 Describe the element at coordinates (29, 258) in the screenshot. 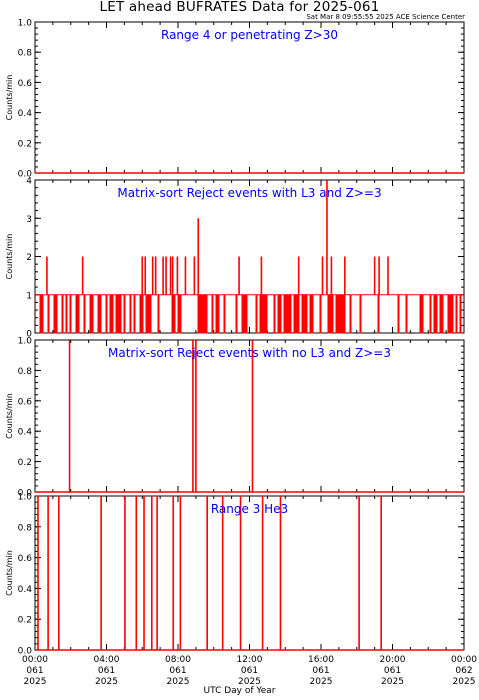

I see `y-tick-label: 2` at that location.